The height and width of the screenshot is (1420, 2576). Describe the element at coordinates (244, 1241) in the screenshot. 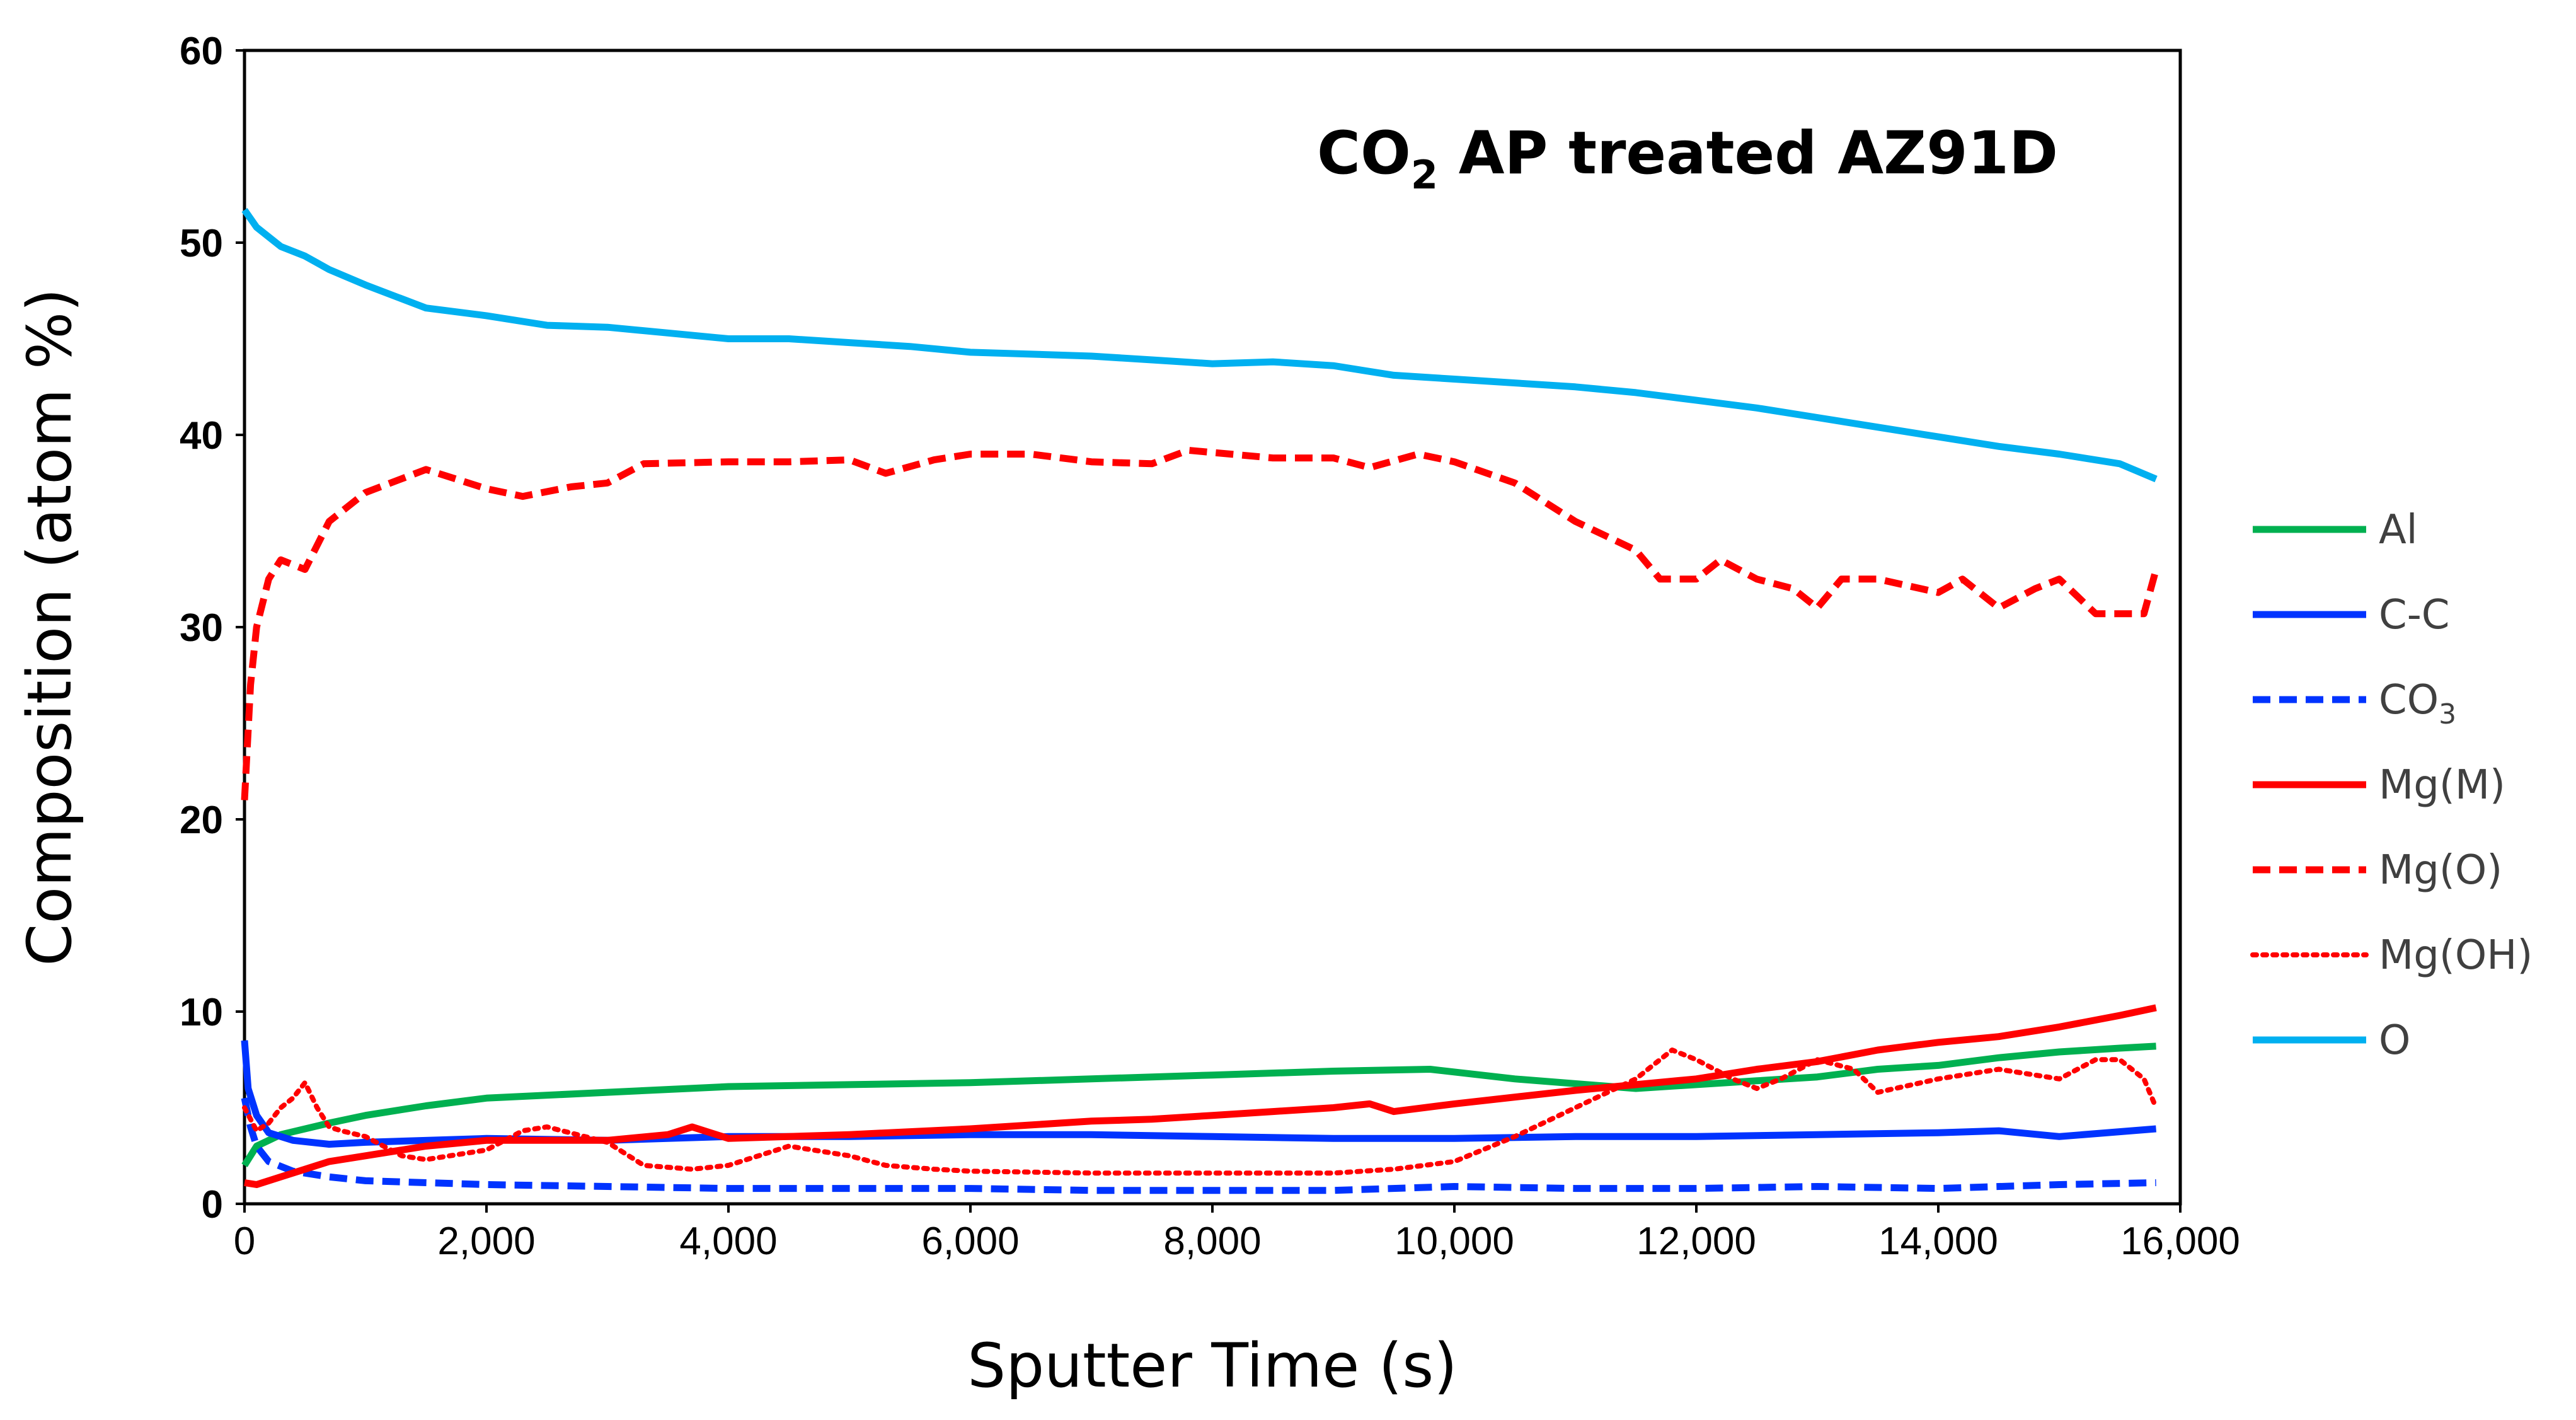

I see `x-tick-label: 0` at that location.